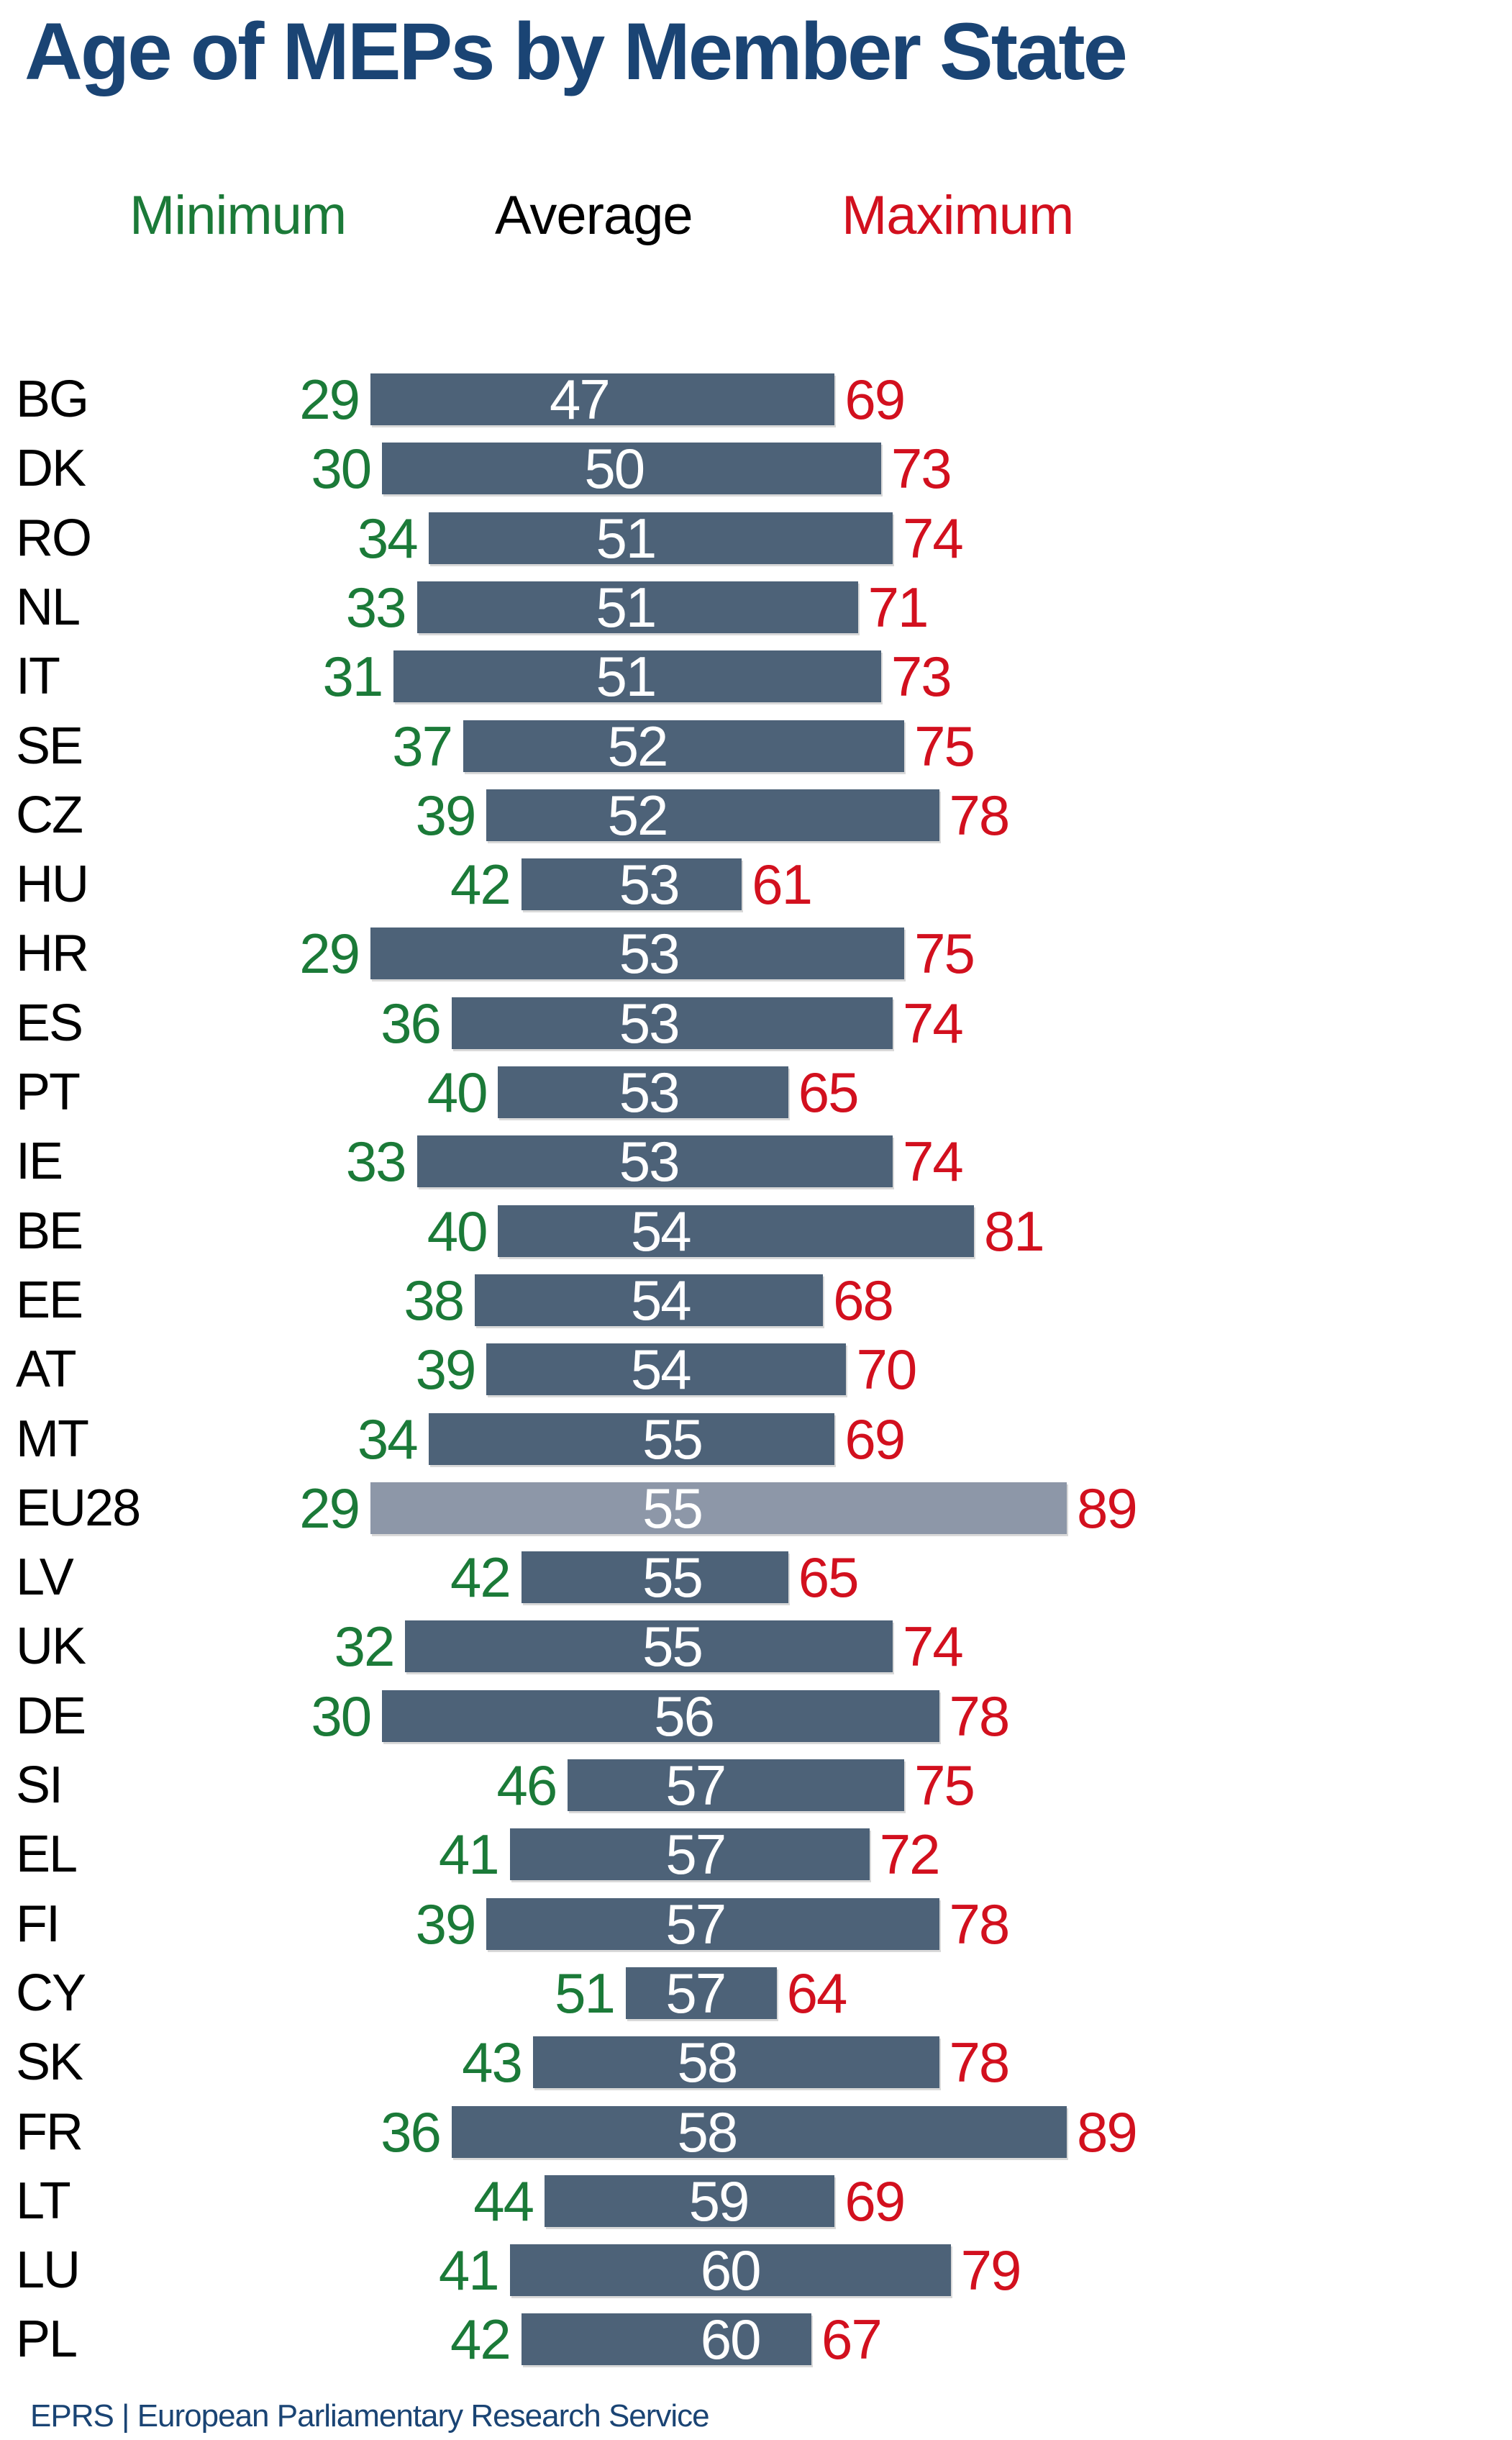 The height and width of the screenshot is (2440, 1512). Describe the element at coordinates (492, 2063) in the screenshot. I see `min-age-value: 43` at that location.